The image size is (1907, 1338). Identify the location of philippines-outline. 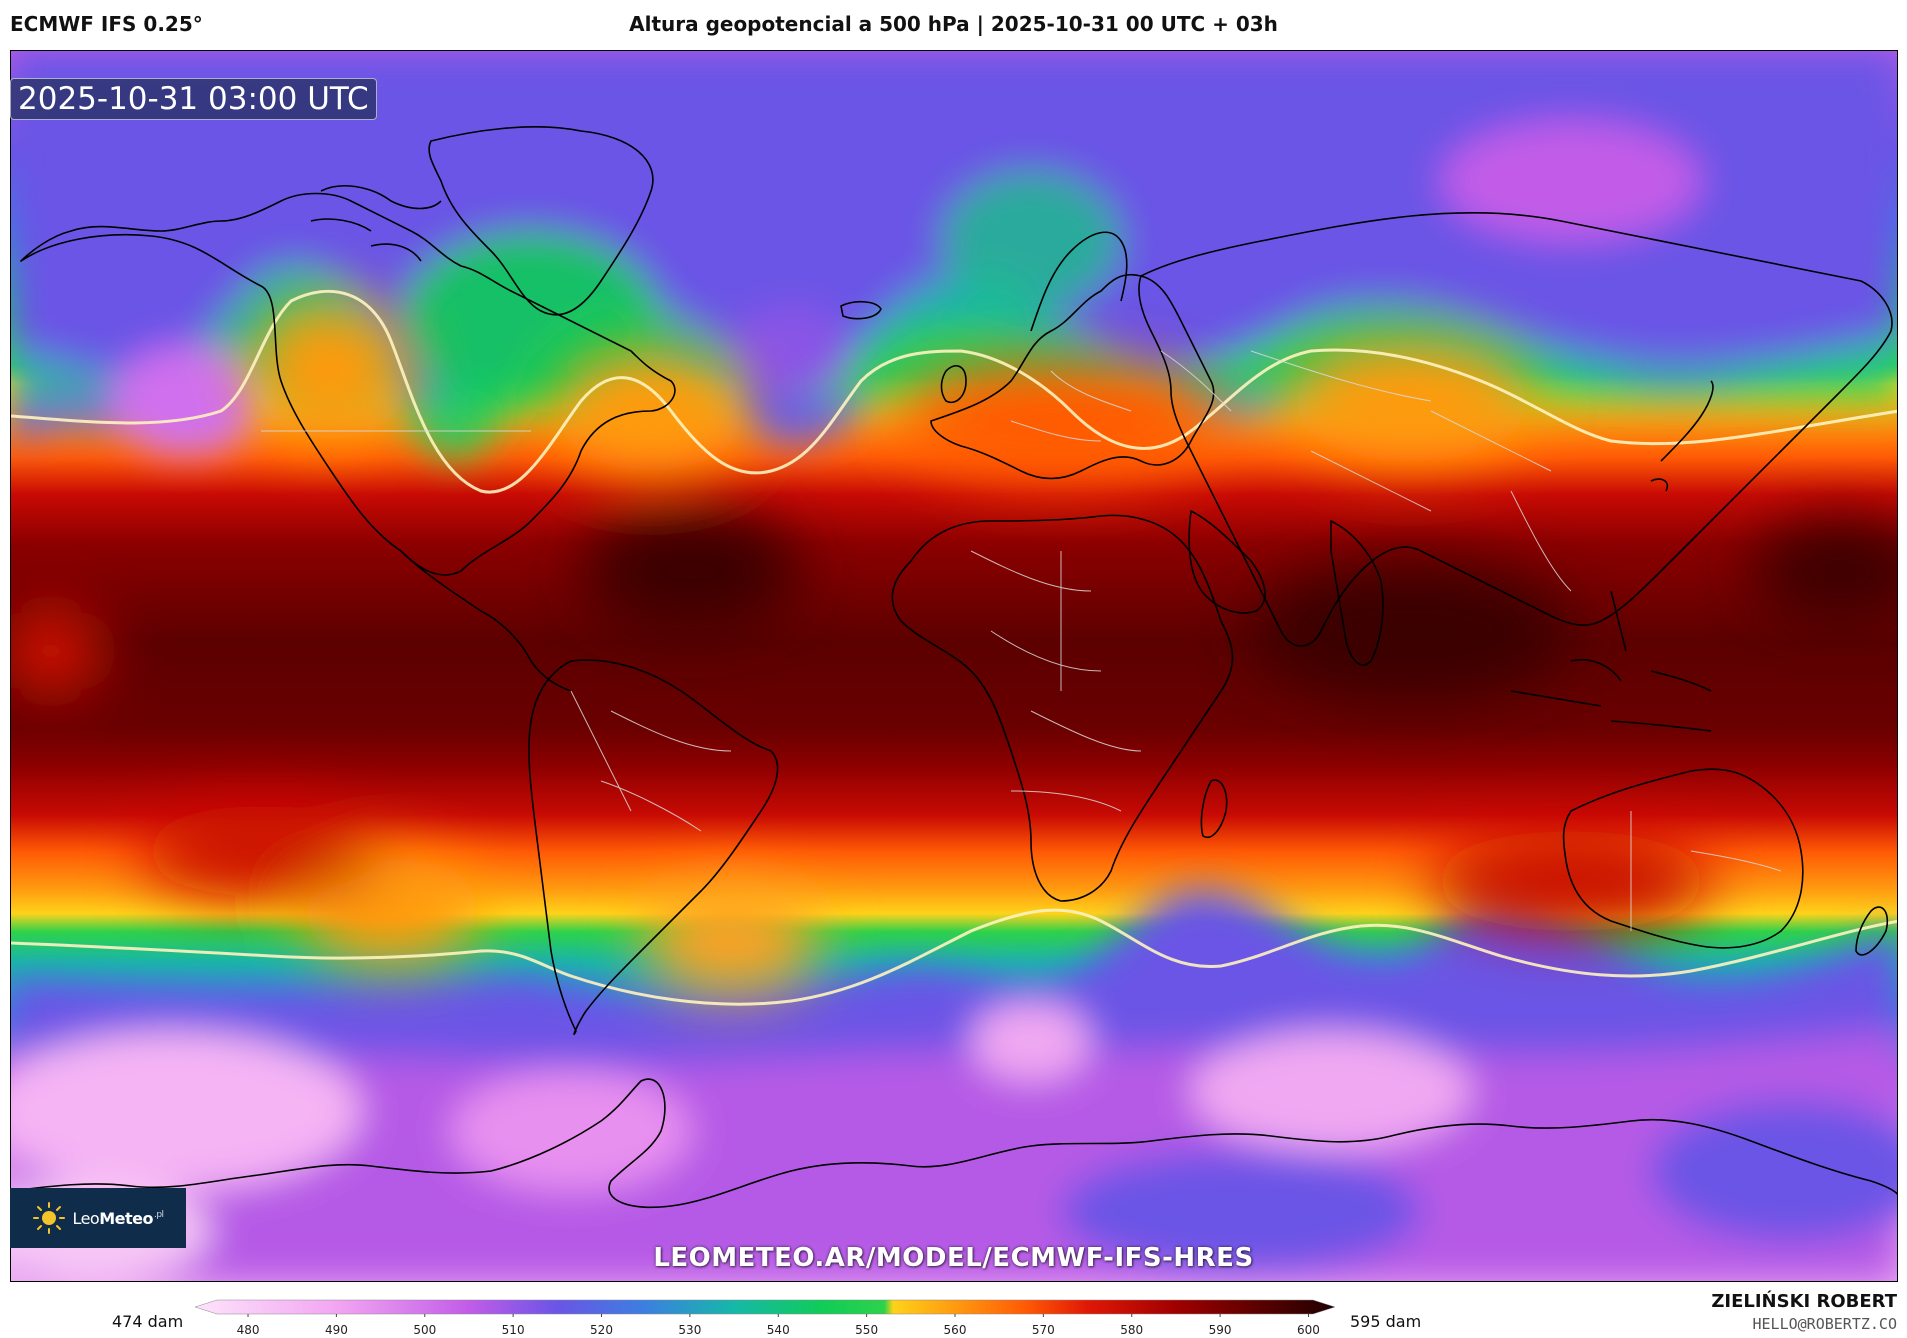
(1618, 621).